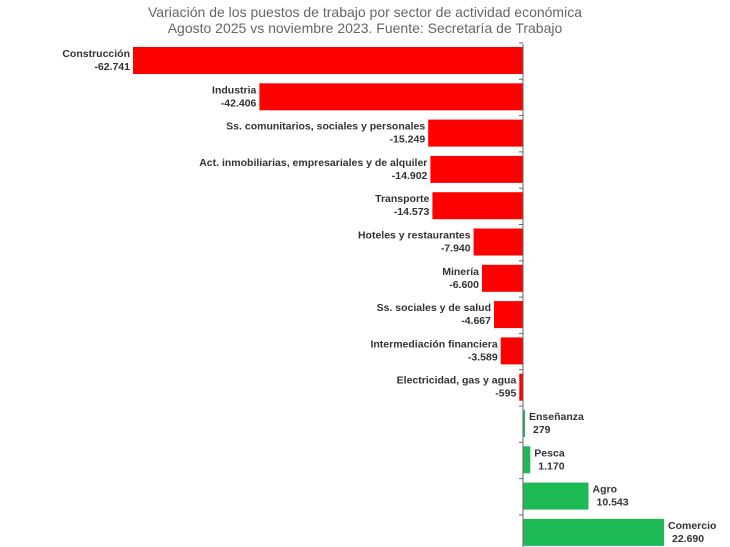 Image resolution: width=730 pixels, height=547 pixels. Describe the element at coordinates (408, 140) in the screenshot. I see `value-label: -15.249` at that location.